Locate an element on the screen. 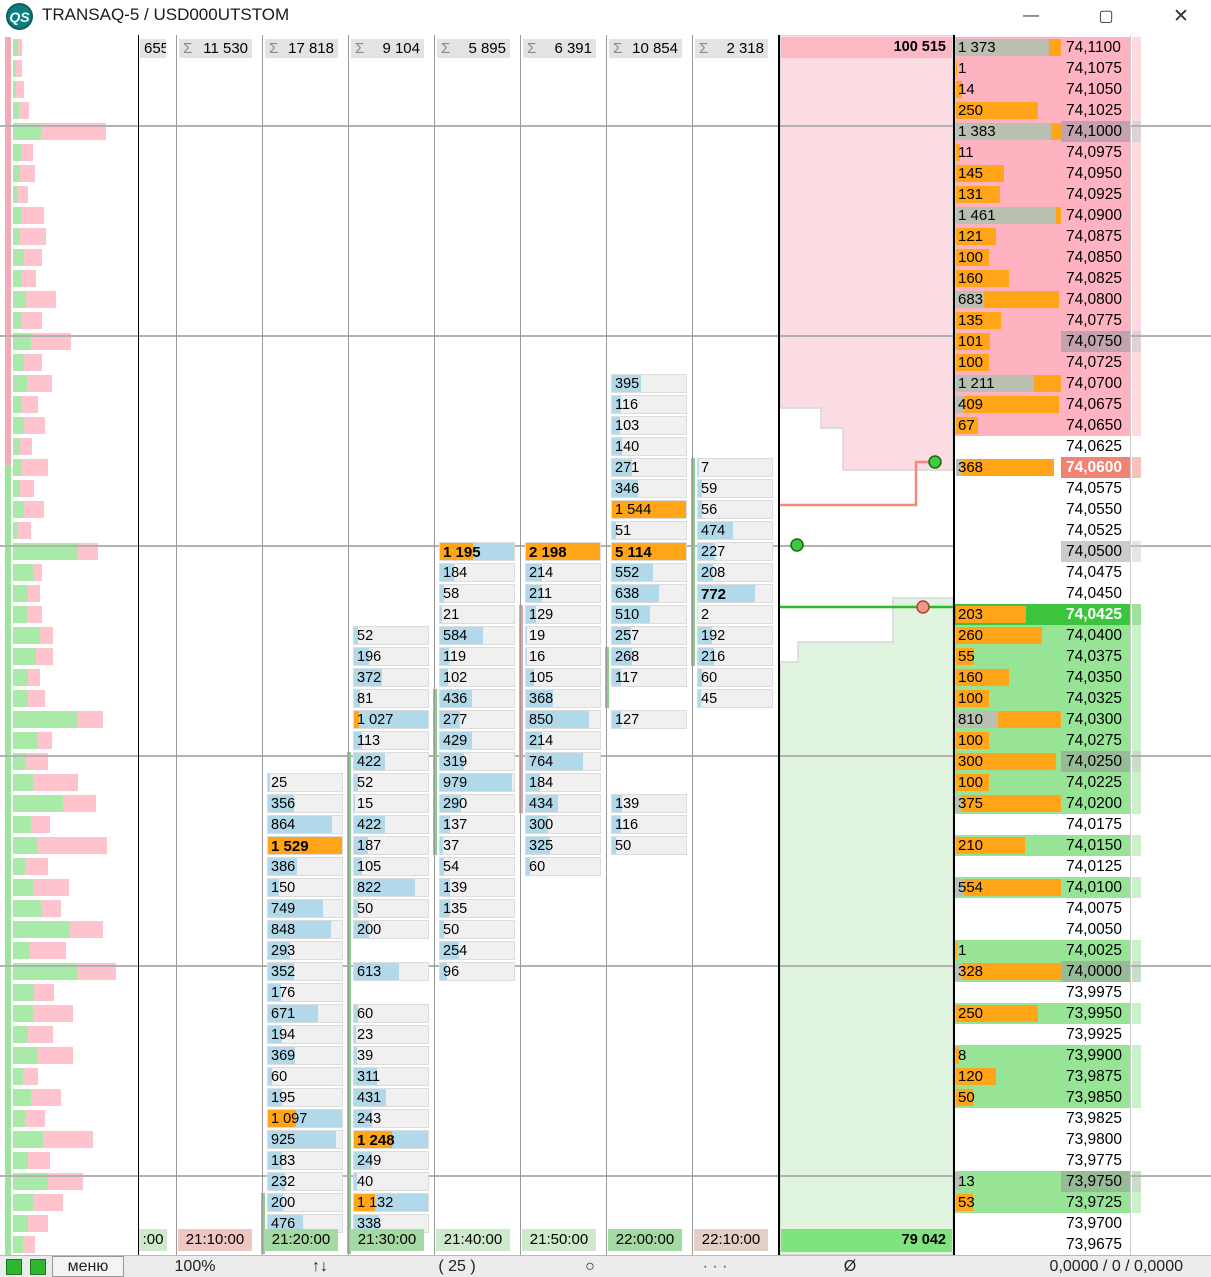 The height and width of the screenshot is (1277, 1211). minimize-button: — is located at coordinates (1031, 15).